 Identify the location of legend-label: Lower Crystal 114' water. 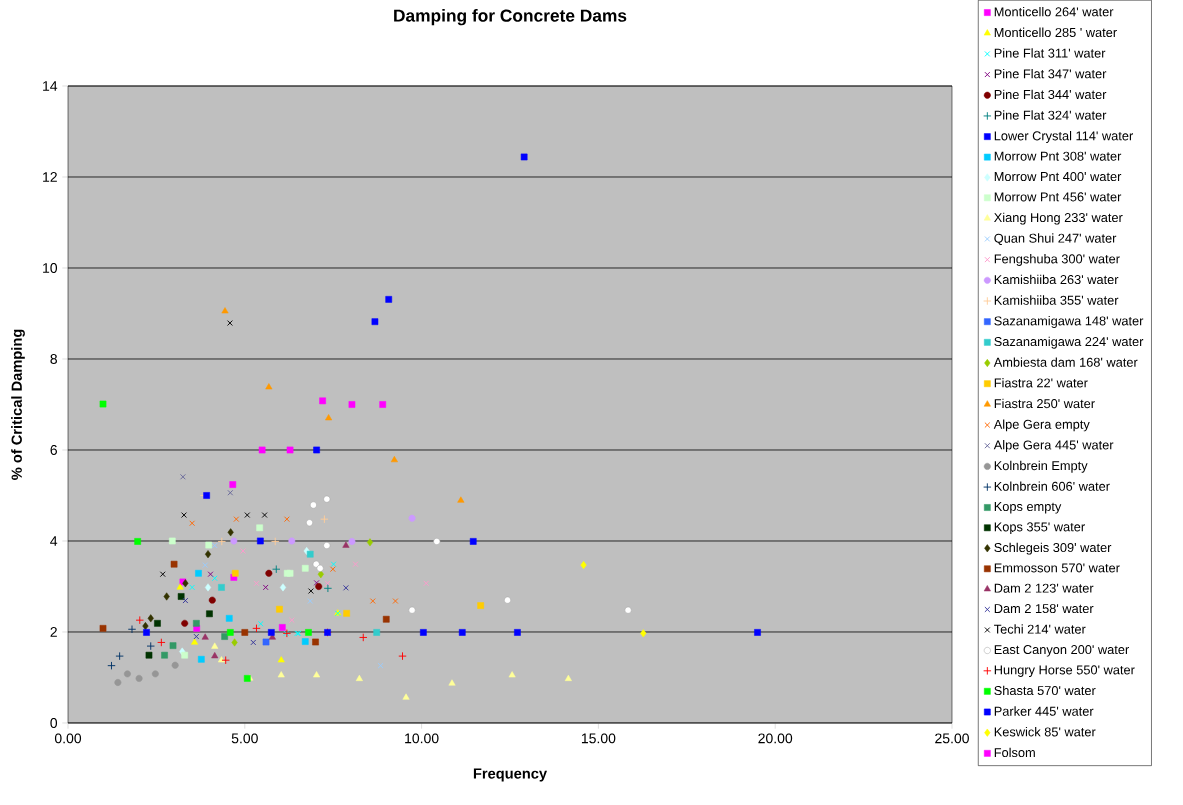
(1064, 136).